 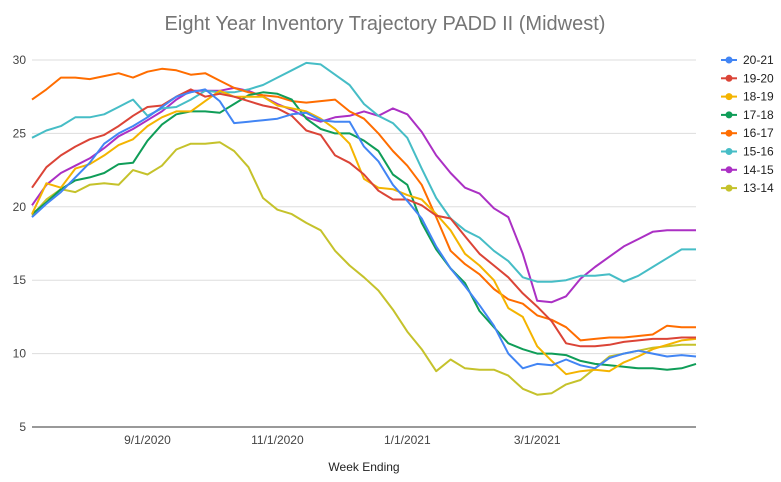 I want to click on legend-label: 20-21, so click(x=758, y=60).